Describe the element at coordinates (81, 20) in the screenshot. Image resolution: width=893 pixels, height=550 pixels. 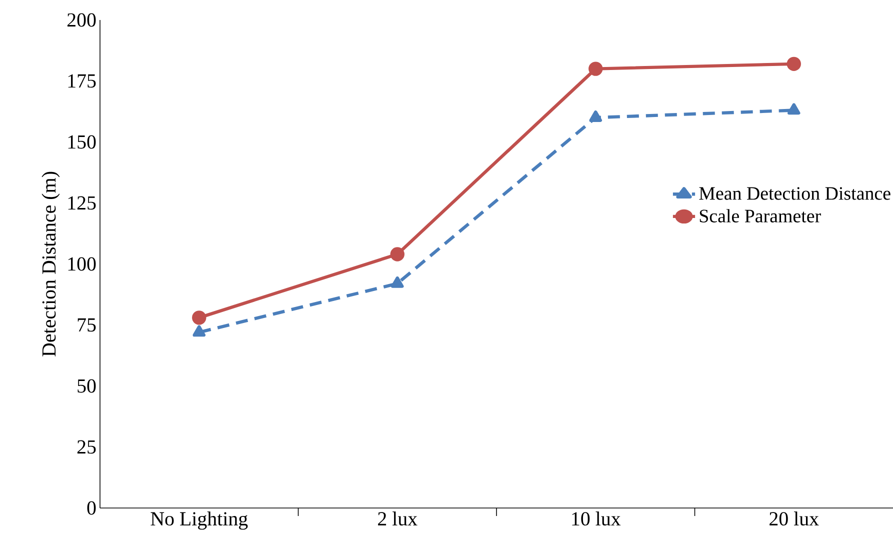
I see `y-tick-label: 200` at that location.